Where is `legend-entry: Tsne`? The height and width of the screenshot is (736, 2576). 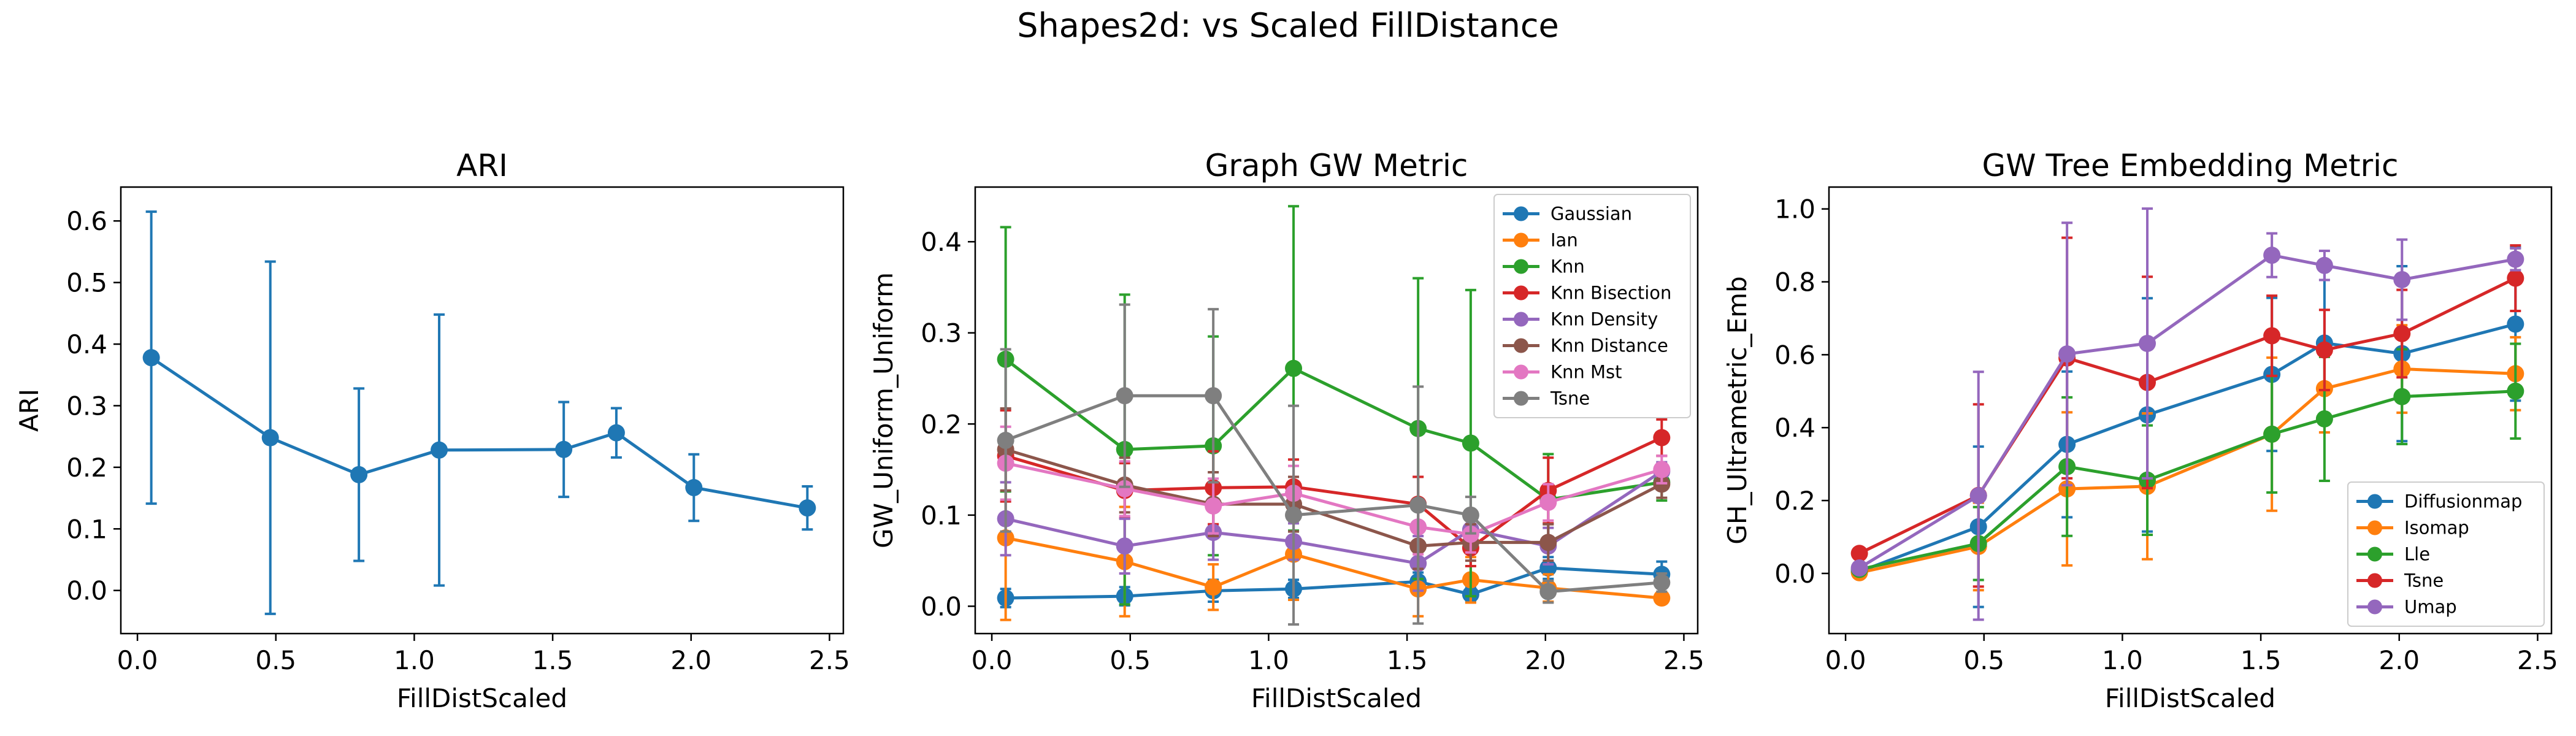
legend-entry: Tsne is located at coordinates (1570, 398).